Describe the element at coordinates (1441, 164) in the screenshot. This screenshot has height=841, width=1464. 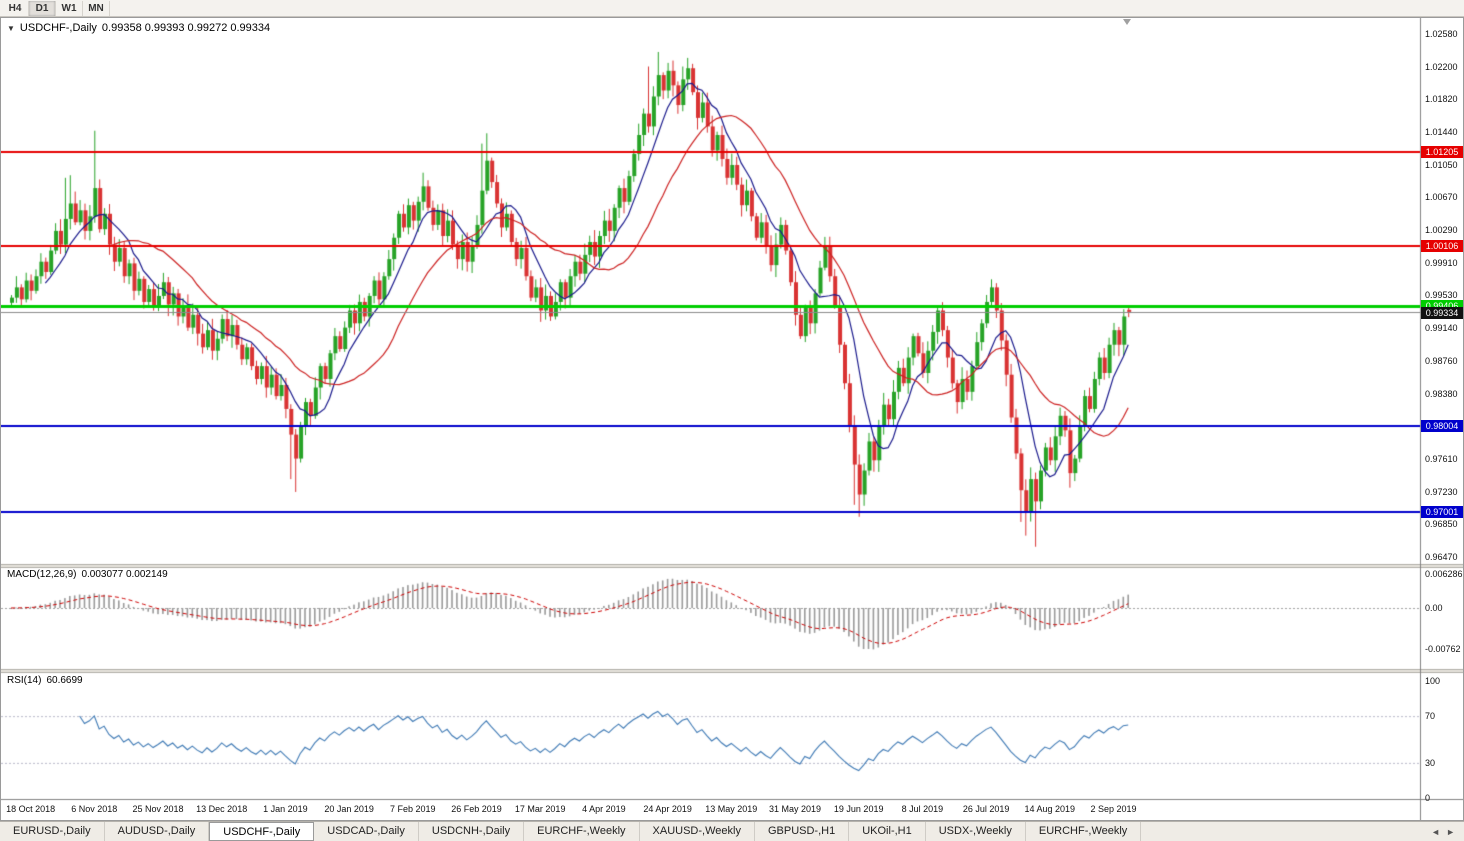
I see `price-axis-label: 1.01050` at that location.